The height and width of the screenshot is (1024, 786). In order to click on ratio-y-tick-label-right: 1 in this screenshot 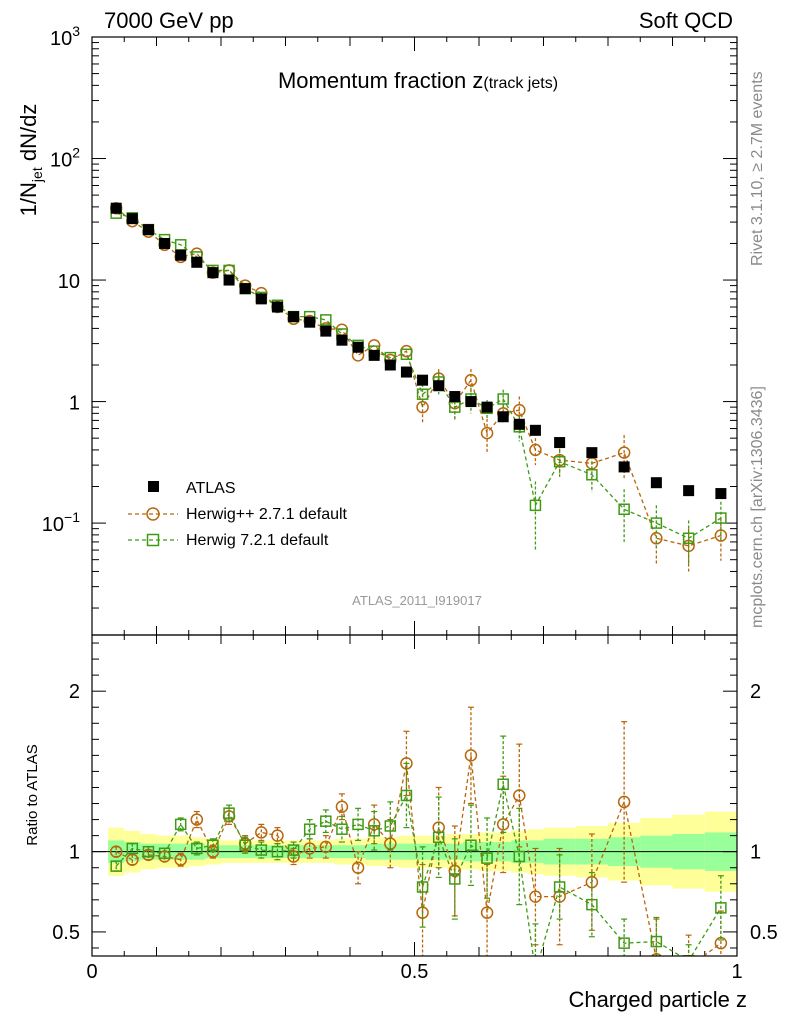, I will do `click(755, 853)`.